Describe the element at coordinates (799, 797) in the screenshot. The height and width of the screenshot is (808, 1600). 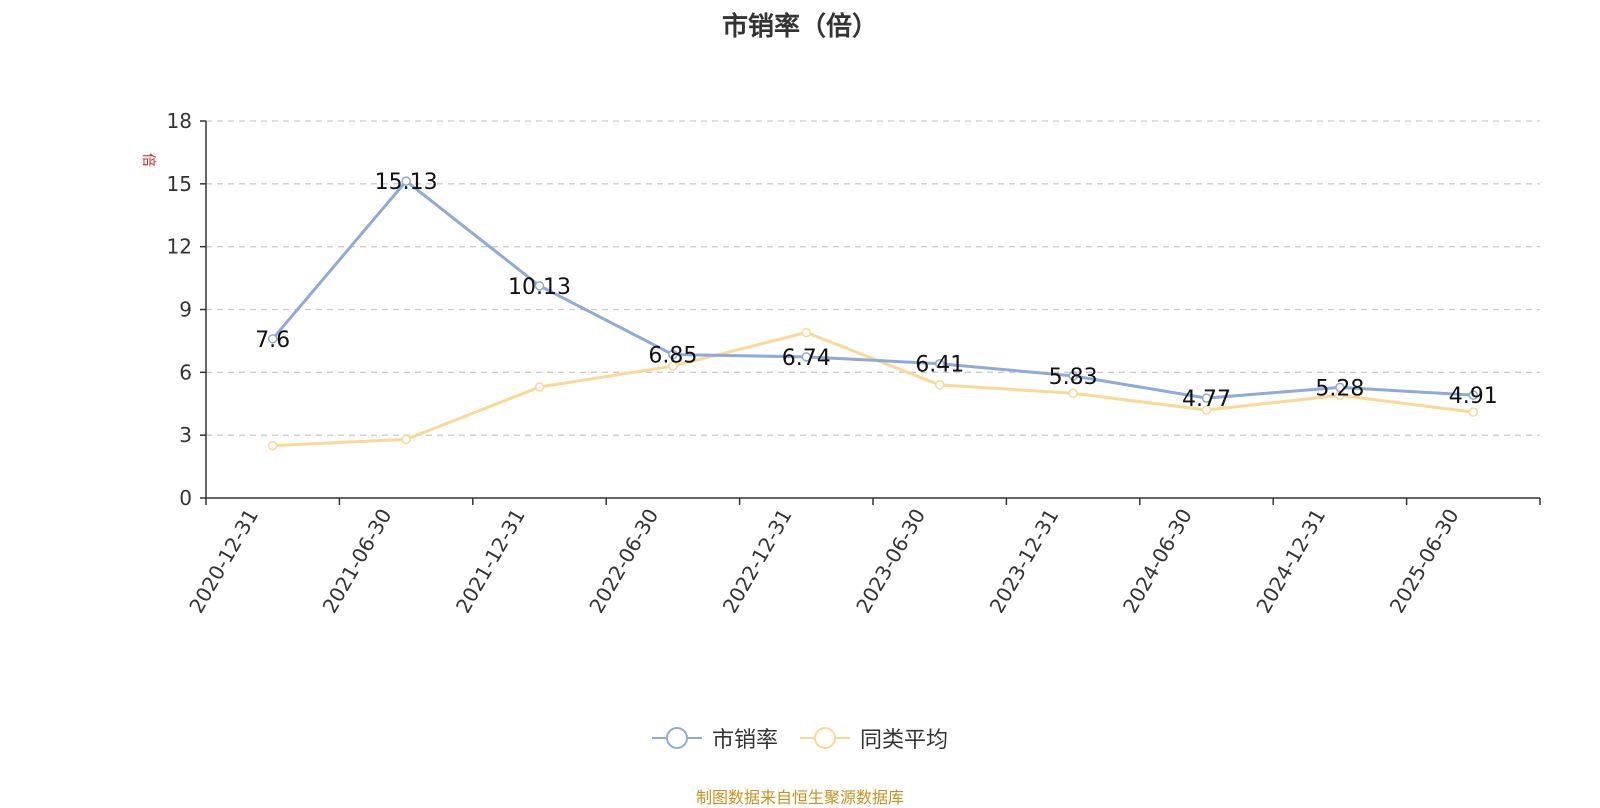
I see `data-source-note: 制图数据来自恒生聚源数据库` at that location.